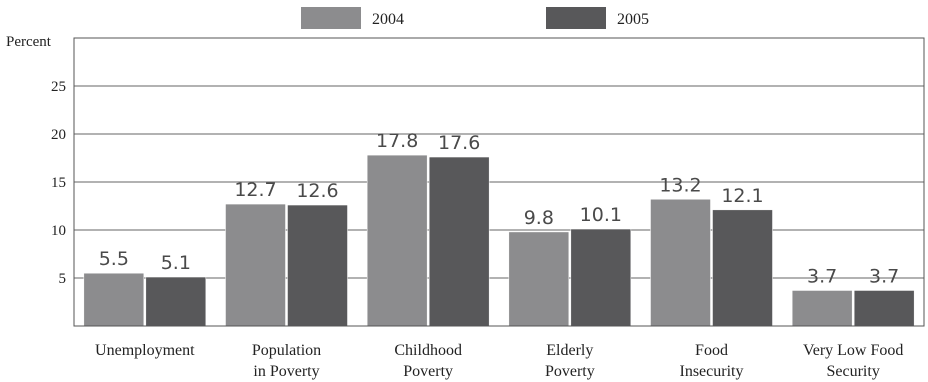  I want to click on data-label: 17.6, so click(459, 143).